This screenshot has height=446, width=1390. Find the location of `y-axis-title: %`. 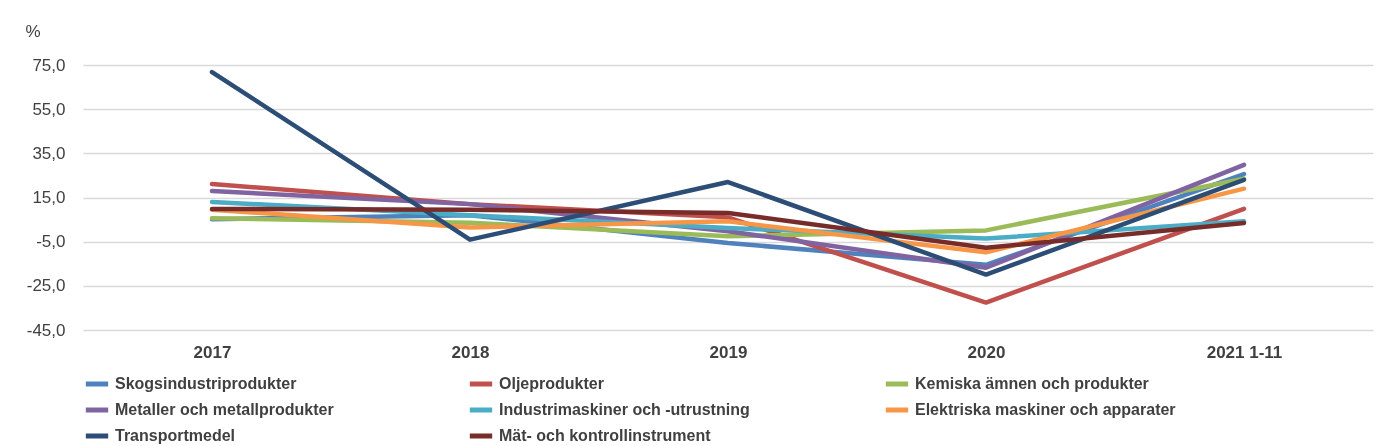

y-axis-title: % is located at coordinates (33, 31).